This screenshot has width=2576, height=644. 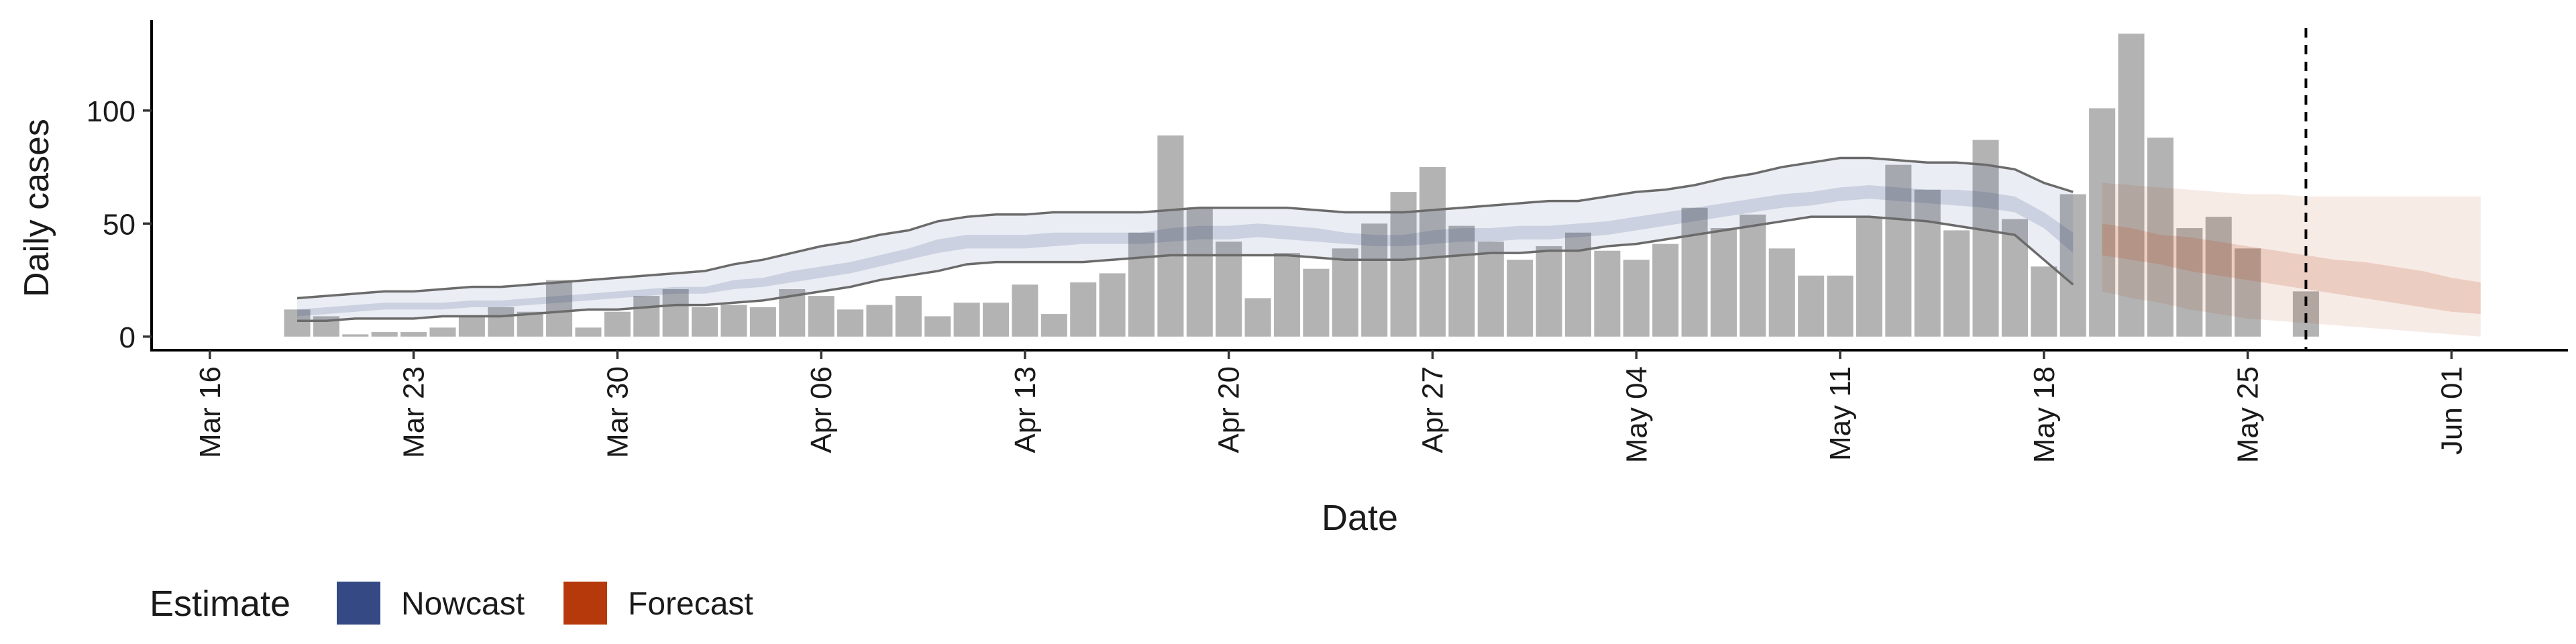 I want to click on nowcast-lower-bound-line, so click(x=1185, y=268).